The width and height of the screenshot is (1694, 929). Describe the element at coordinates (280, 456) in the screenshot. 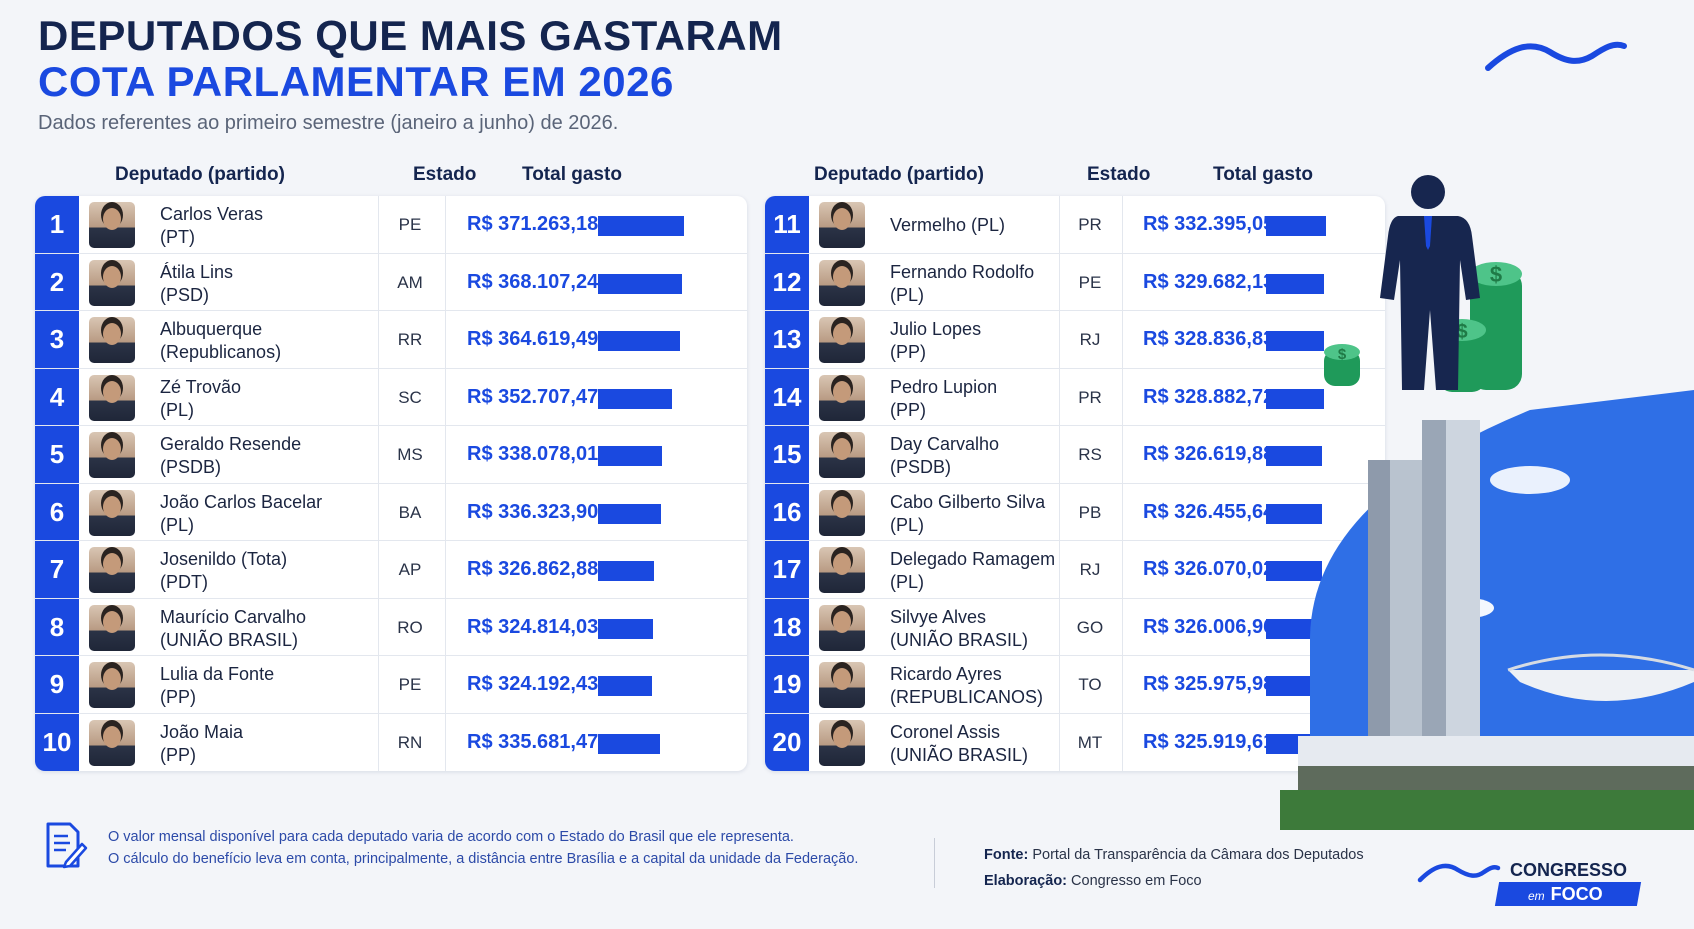

I see `deputy-name: Geraldo Resende (PSDB)` at that location.